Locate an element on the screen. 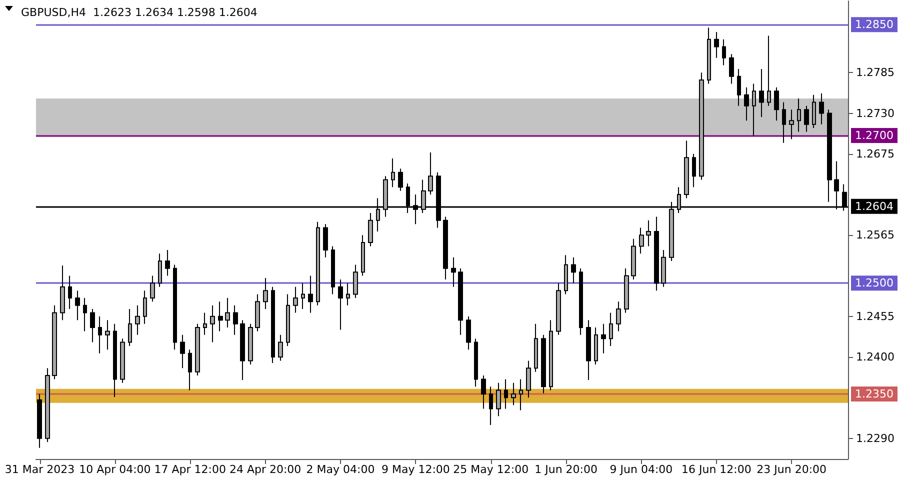 This screenshot has height=480, width=900. x-tick-label: 16 Jun 12:00 is located at coordinates (716, 469).